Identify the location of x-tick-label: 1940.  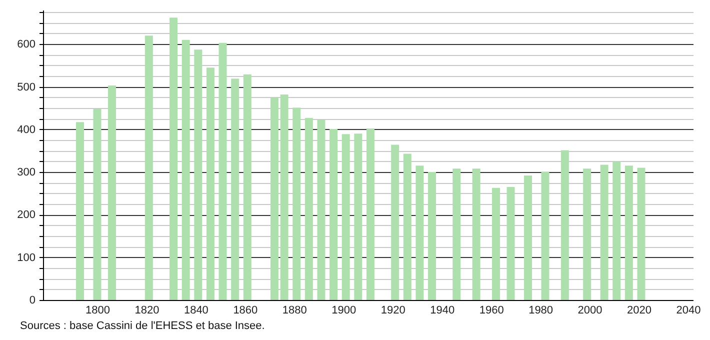
(442, 310).